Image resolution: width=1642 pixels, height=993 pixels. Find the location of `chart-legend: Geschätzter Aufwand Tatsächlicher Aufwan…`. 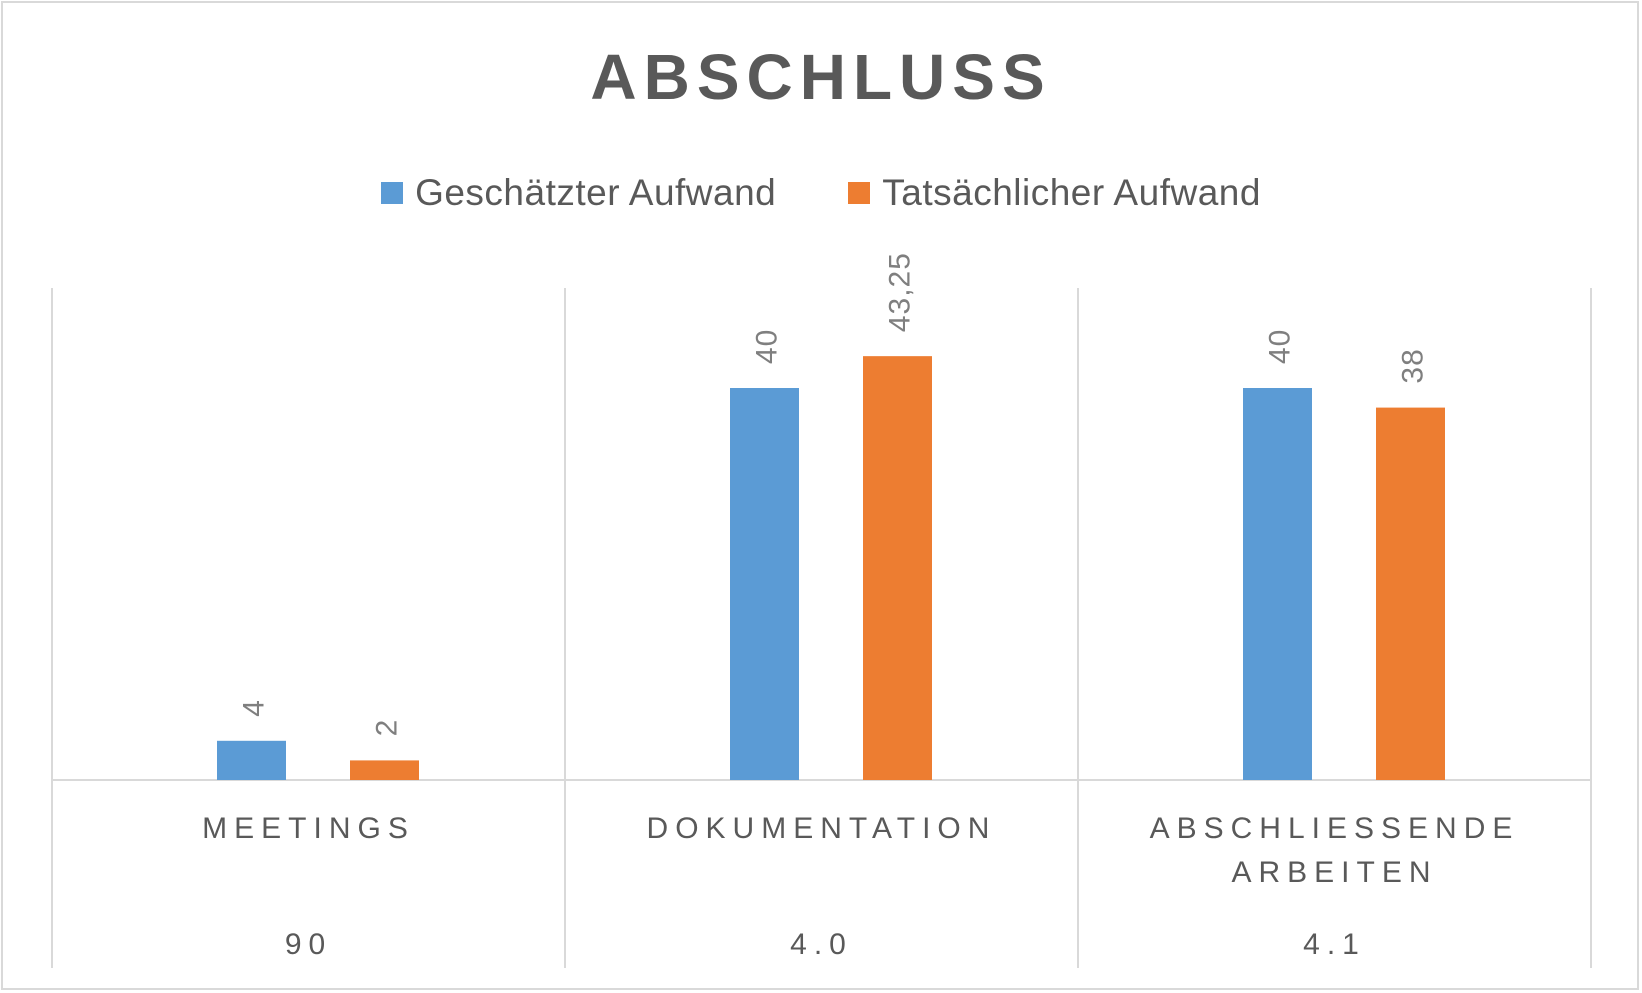

chart-legend: Geschätzter Aufwand Tatsächlicher Aufwan… is located at coordinates (821, 193).